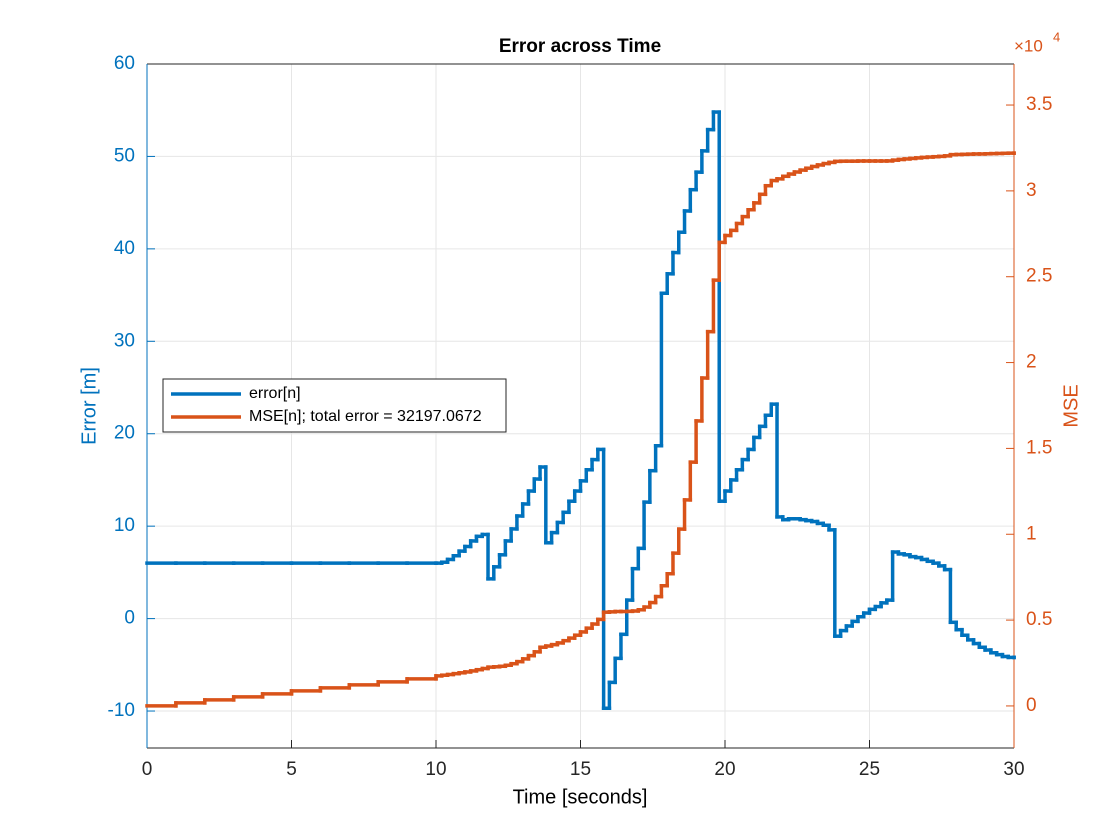 The height and width of the screenshot is (840, 1120). What do you see at coordinates (1039, 447) in the screenshot?
I see `y2-tick-label: 1.5` at bounding box center [1039, 447].